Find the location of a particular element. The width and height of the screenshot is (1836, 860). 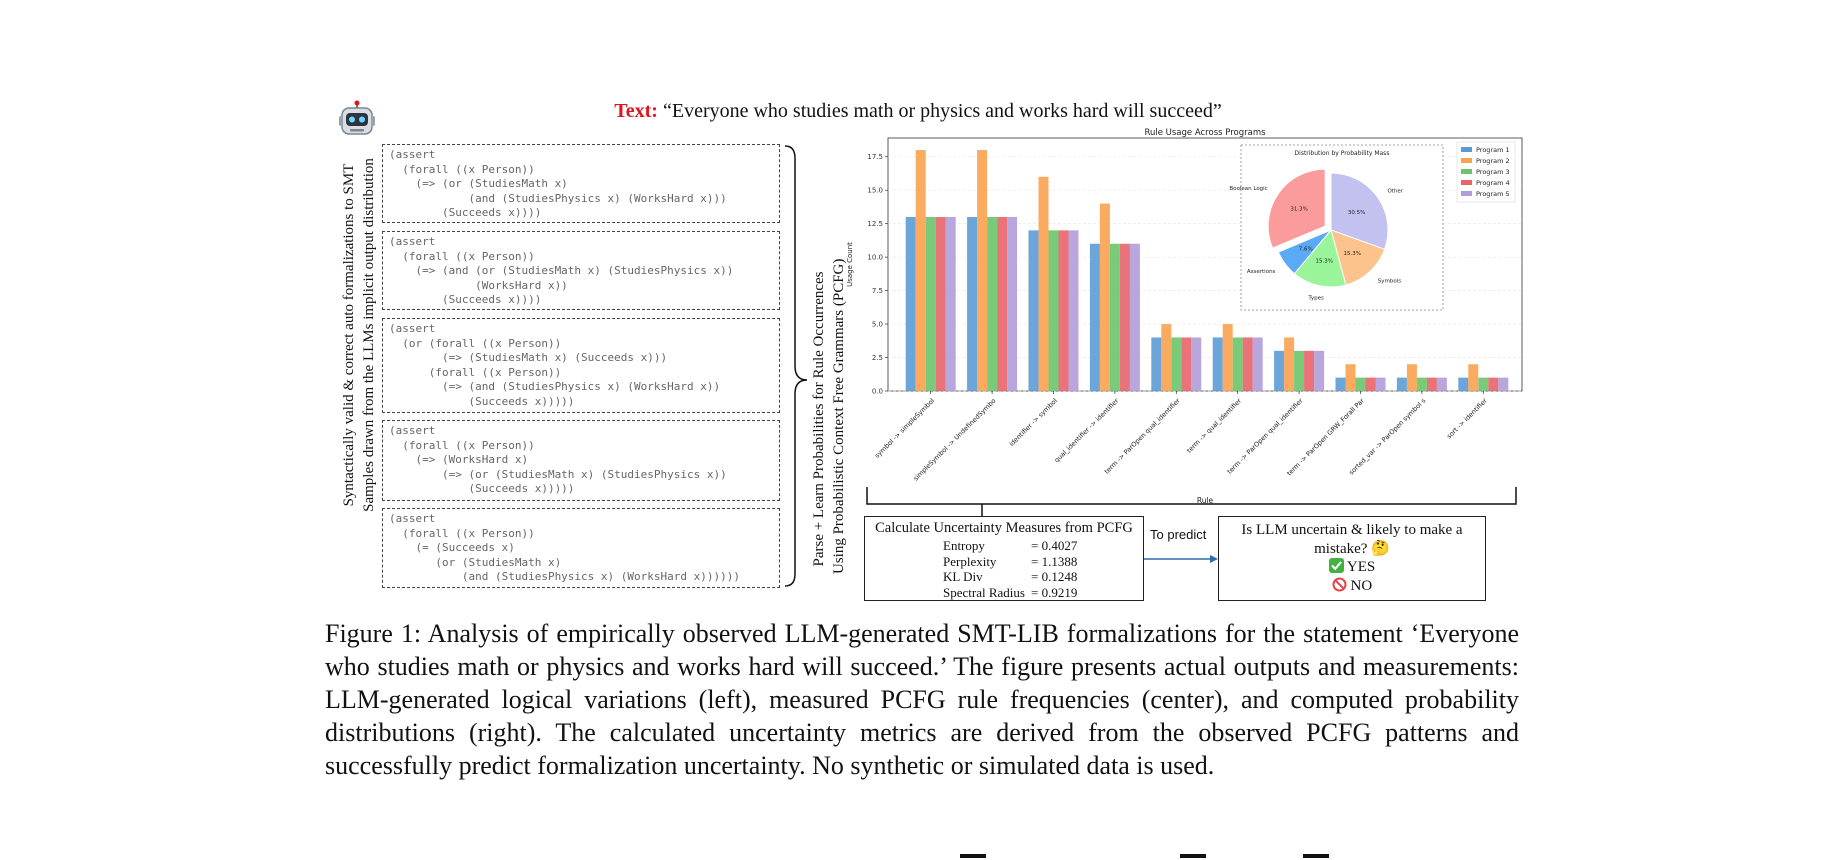

uncertainty-title: Calculate Uncertainty Measures from PCFG is located at coordinates (1004, 528).